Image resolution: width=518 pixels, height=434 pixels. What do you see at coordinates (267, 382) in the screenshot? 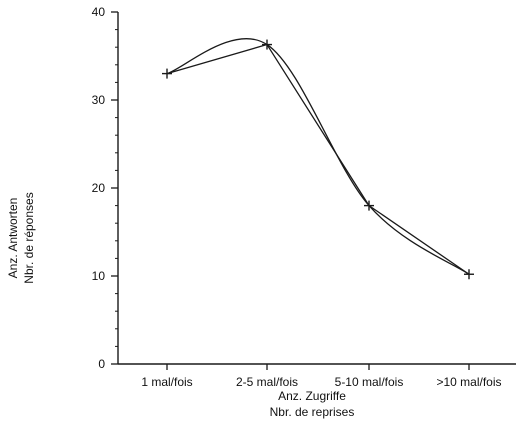
I see `x-tick-label: 2-5 mal/fois` at bounding box center [267, 382].